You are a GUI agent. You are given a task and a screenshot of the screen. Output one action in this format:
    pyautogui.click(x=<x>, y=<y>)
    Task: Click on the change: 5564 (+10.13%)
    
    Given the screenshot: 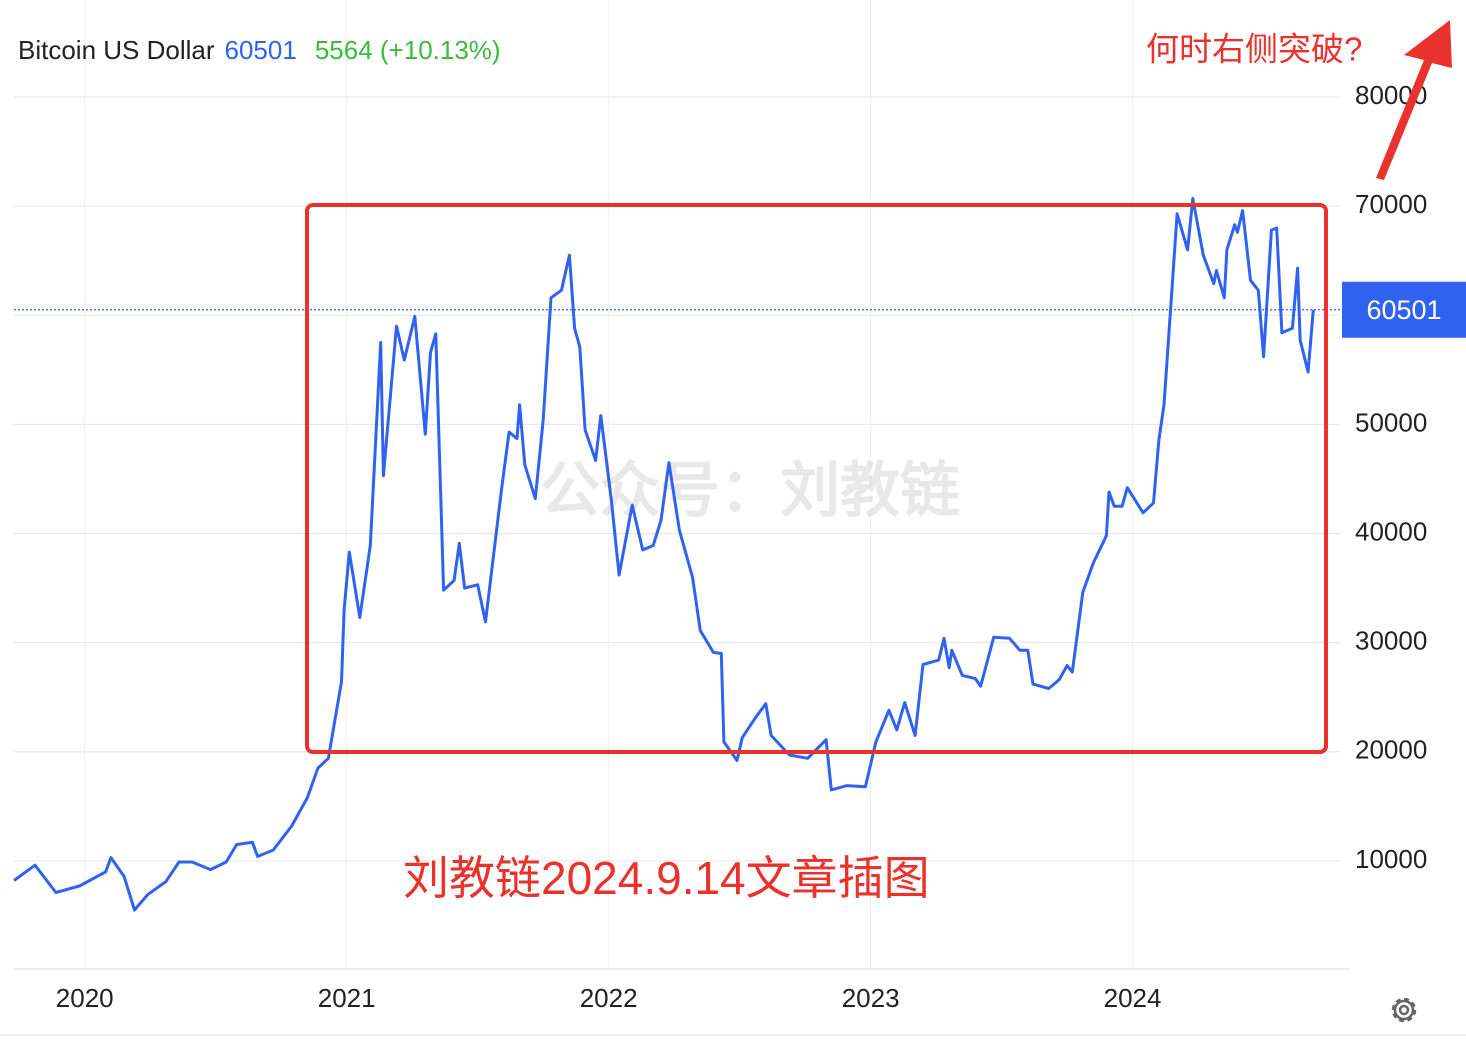 What is the action you would take?
    pyautogui.click(x=408, y=50)
    